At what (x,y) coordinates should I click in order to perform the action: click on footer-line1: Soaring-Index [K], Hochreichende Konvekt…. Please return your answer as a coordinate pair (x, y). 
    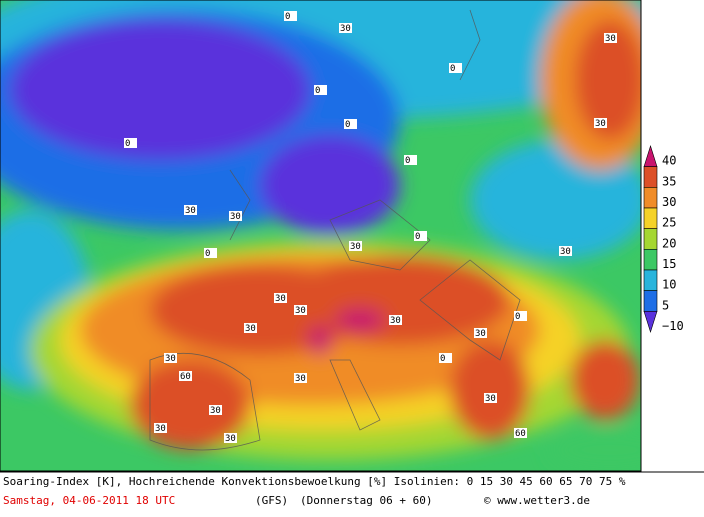
    Looking at the image, I should click on (314, 481).